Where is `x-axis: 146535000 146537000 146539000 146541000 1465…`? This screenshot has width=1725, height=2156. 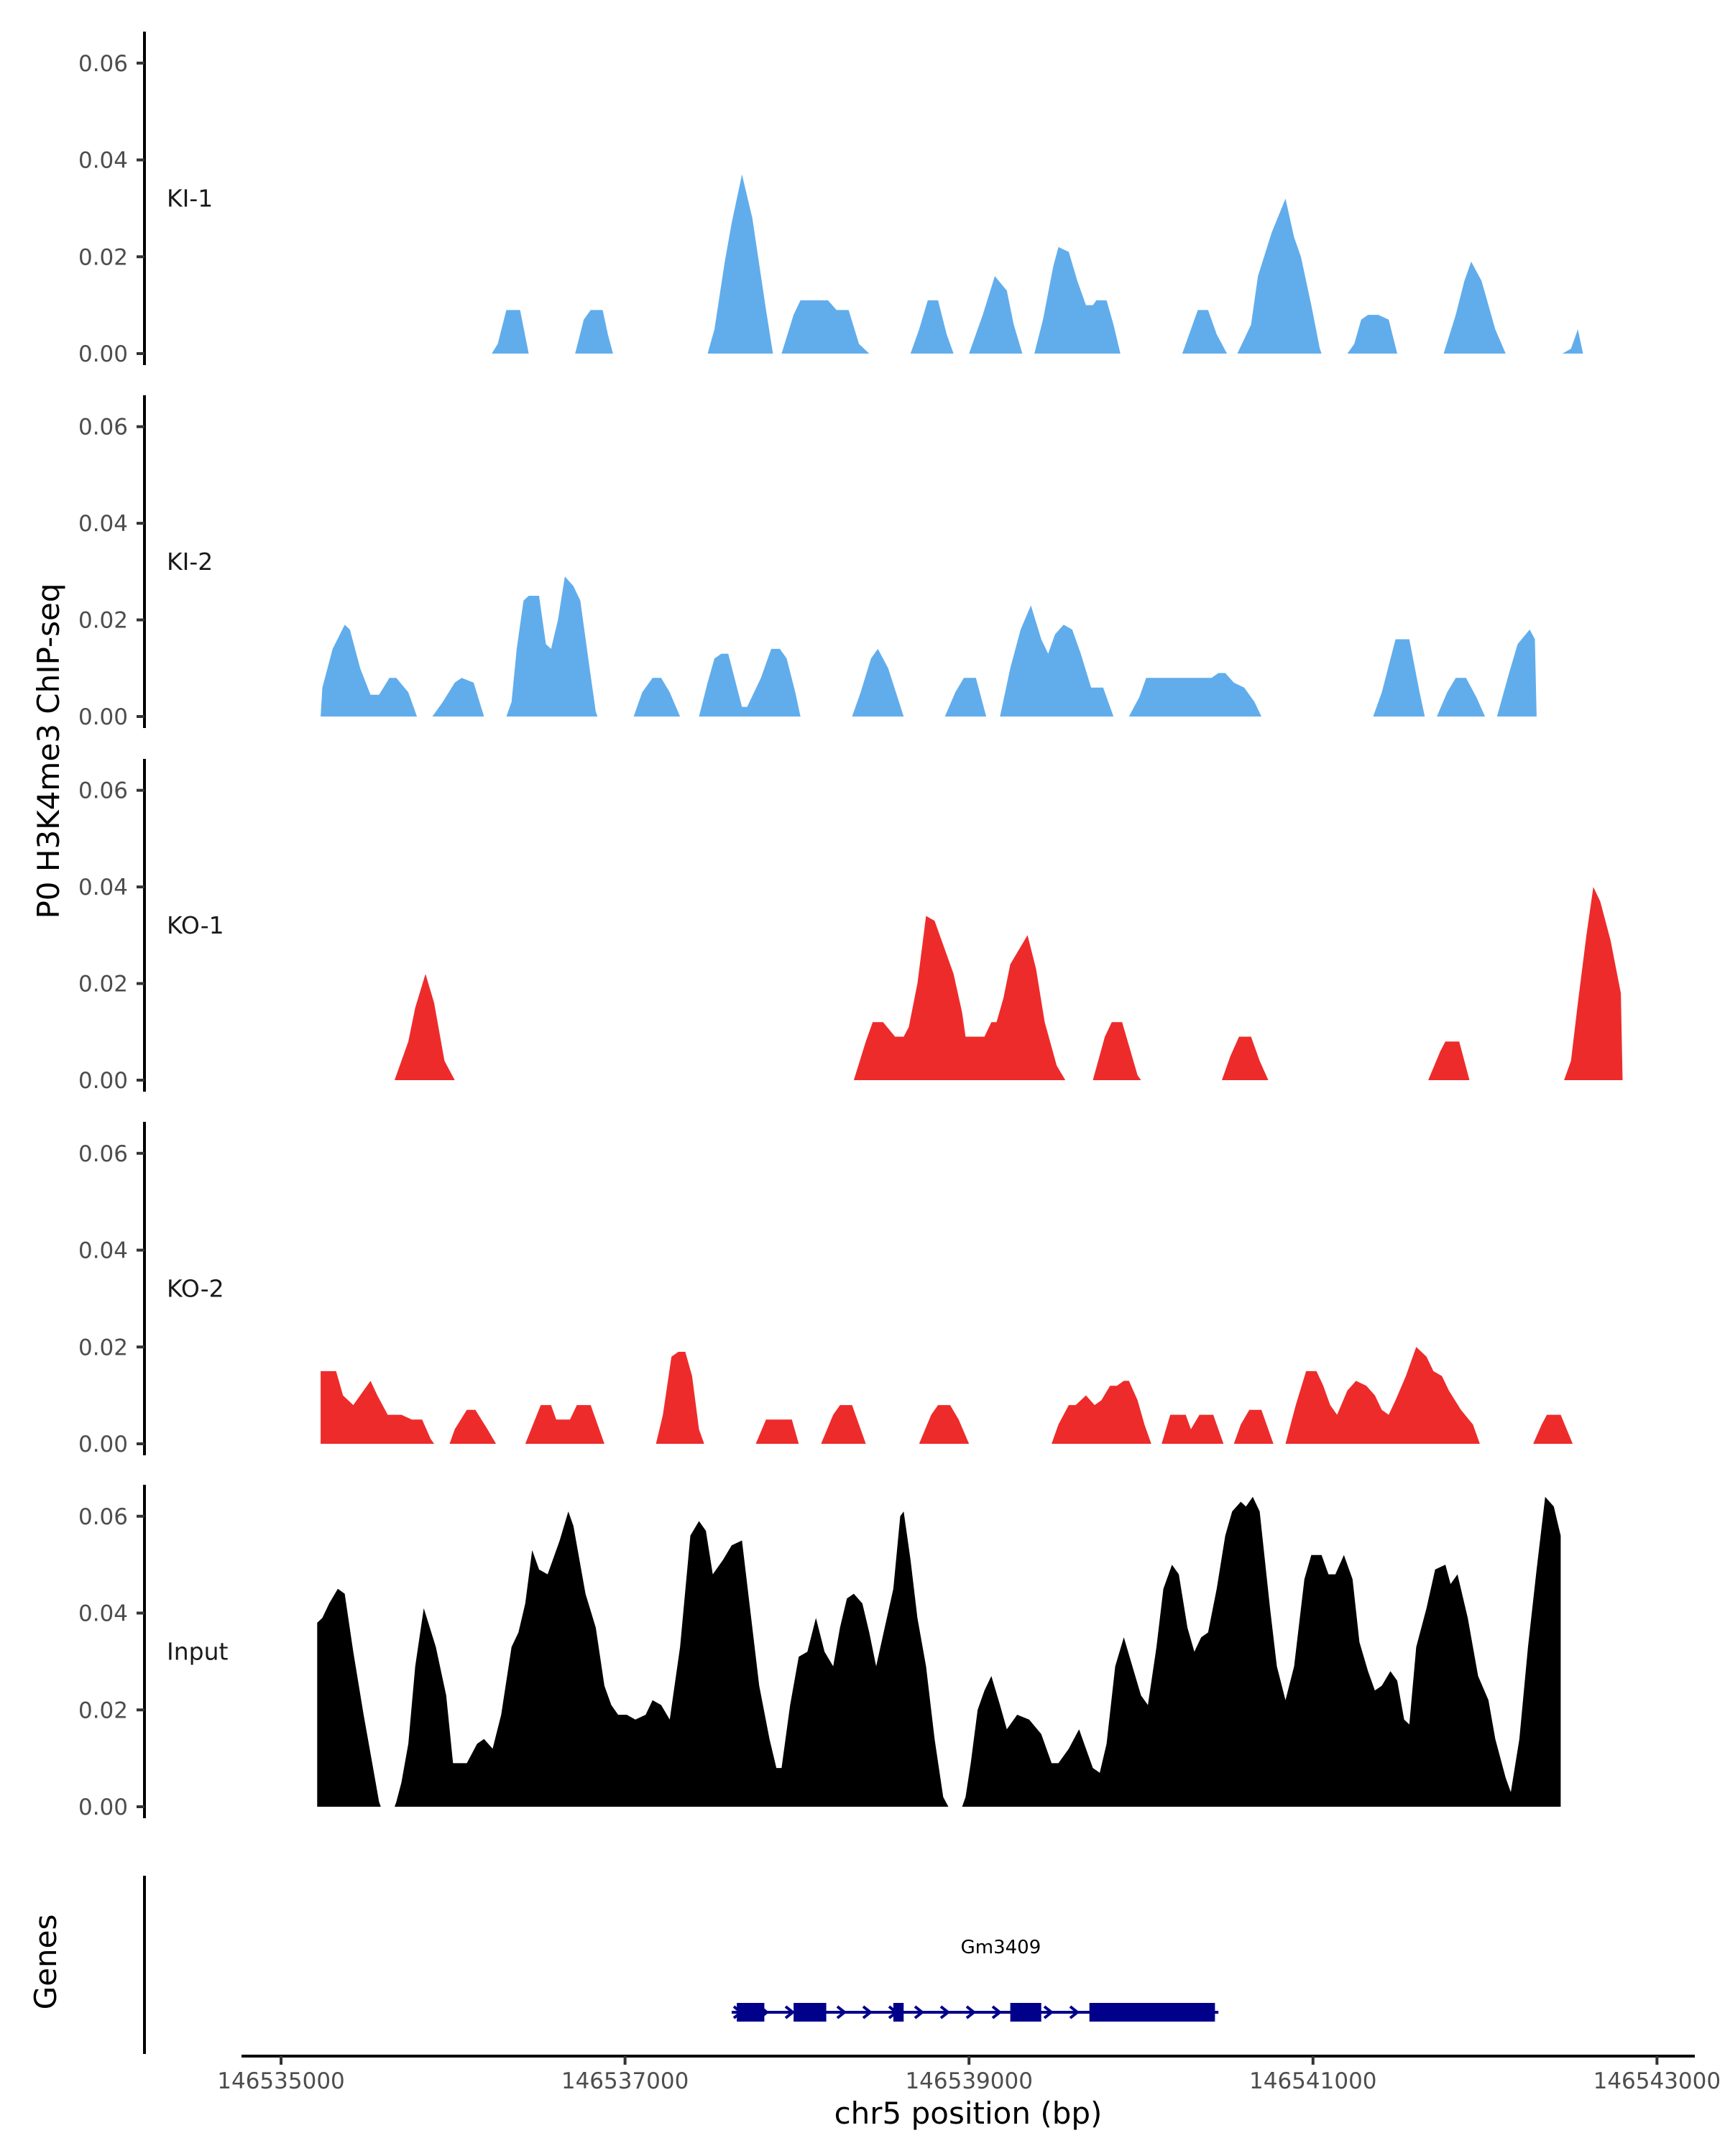
x-axis: 146535000 146537000 146539000 146541000 1465… is located at coordinates (969, 2074).